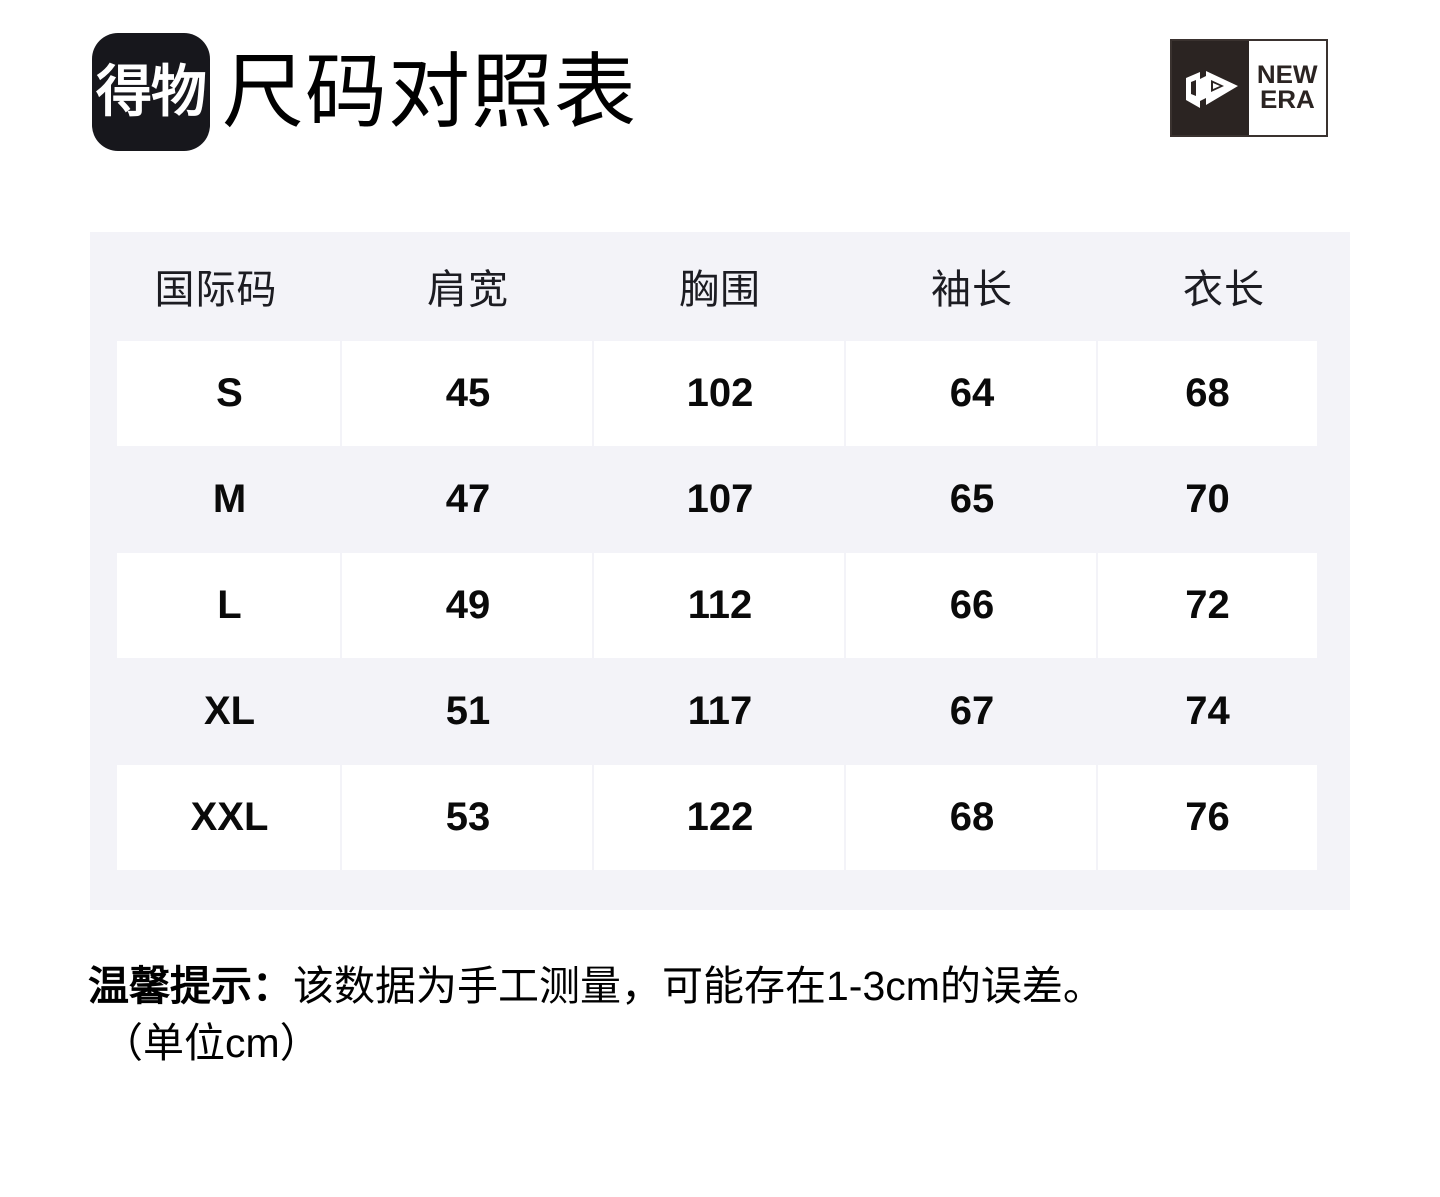 Image resolution: width=1440 pixels, height=1197 pixels. Describe the element at coordinates (216, 393) in the screenshot. I see `cell-size: S` at that location.